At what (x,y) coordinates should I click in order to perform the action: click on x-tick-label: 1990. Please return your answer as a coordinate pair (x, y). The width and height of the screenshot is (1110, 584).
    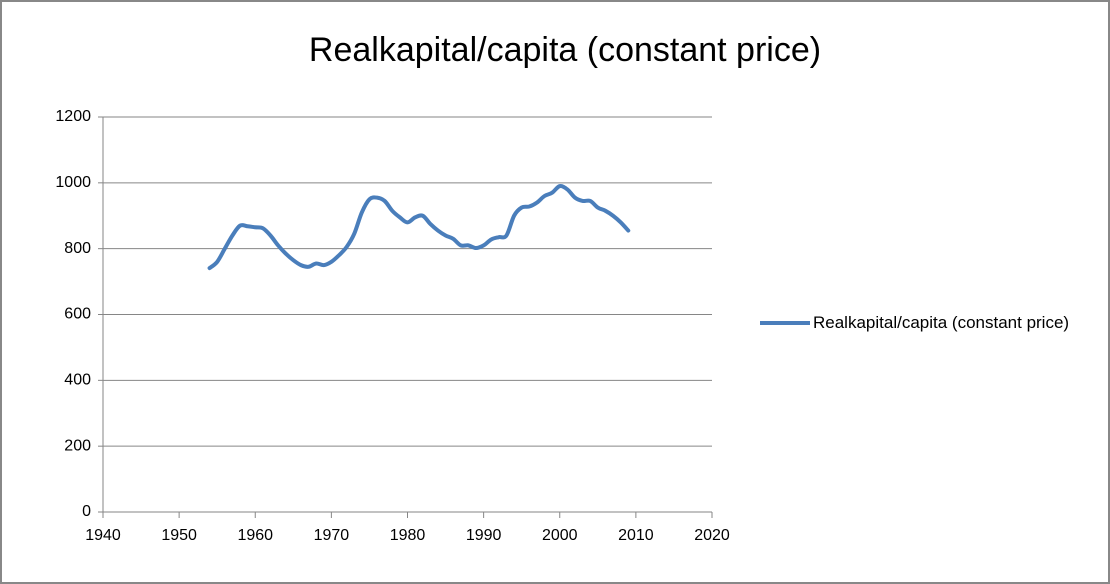
    Looking at the image, I should click on (484, 535).